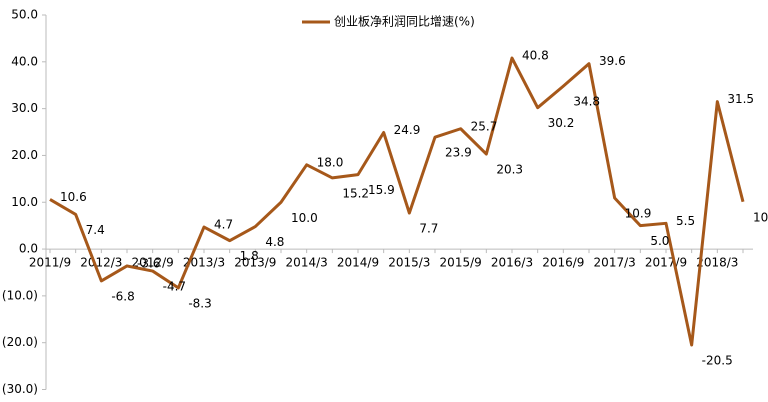  What do you see at coordinates (740, 99) in the screenshot?
I see `data-label: 31.5` at bounding box center [740, 99].